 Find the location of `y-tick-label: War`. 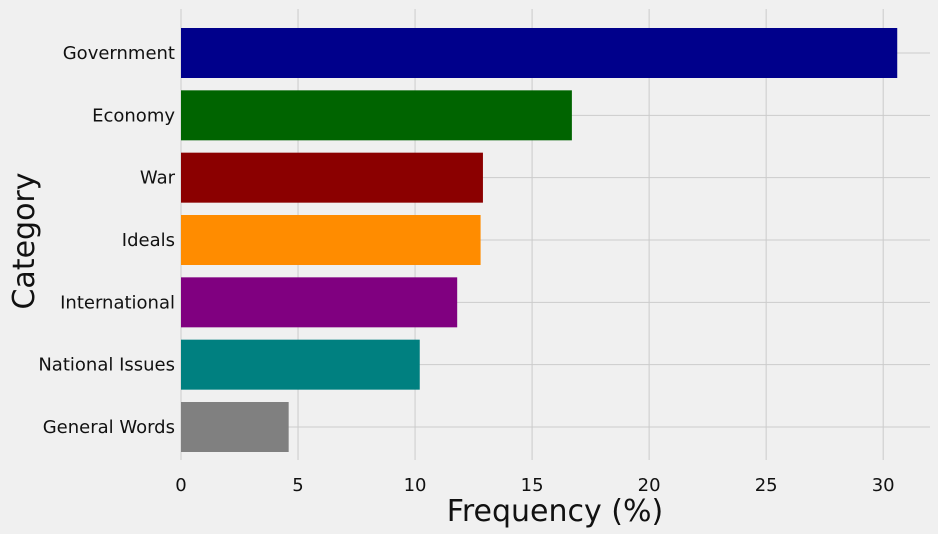

y-tick-label: War is located at coordinates (158, 178).